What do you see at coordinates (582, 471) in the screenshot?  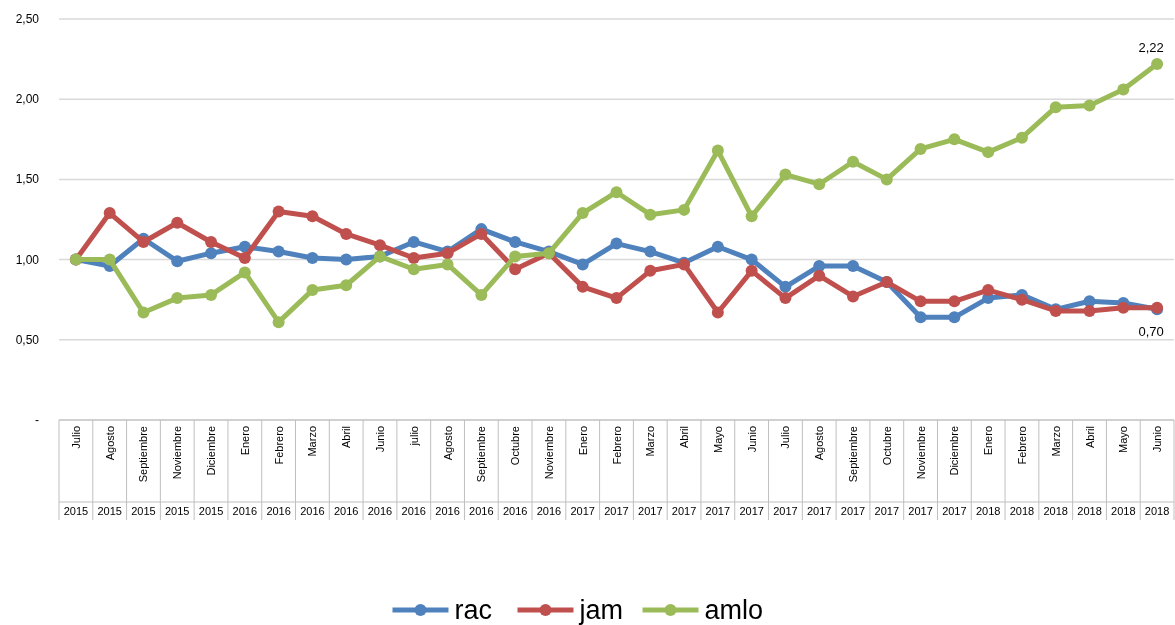 I see `category-label: Enero 2017` at bounding box center [582, 471].